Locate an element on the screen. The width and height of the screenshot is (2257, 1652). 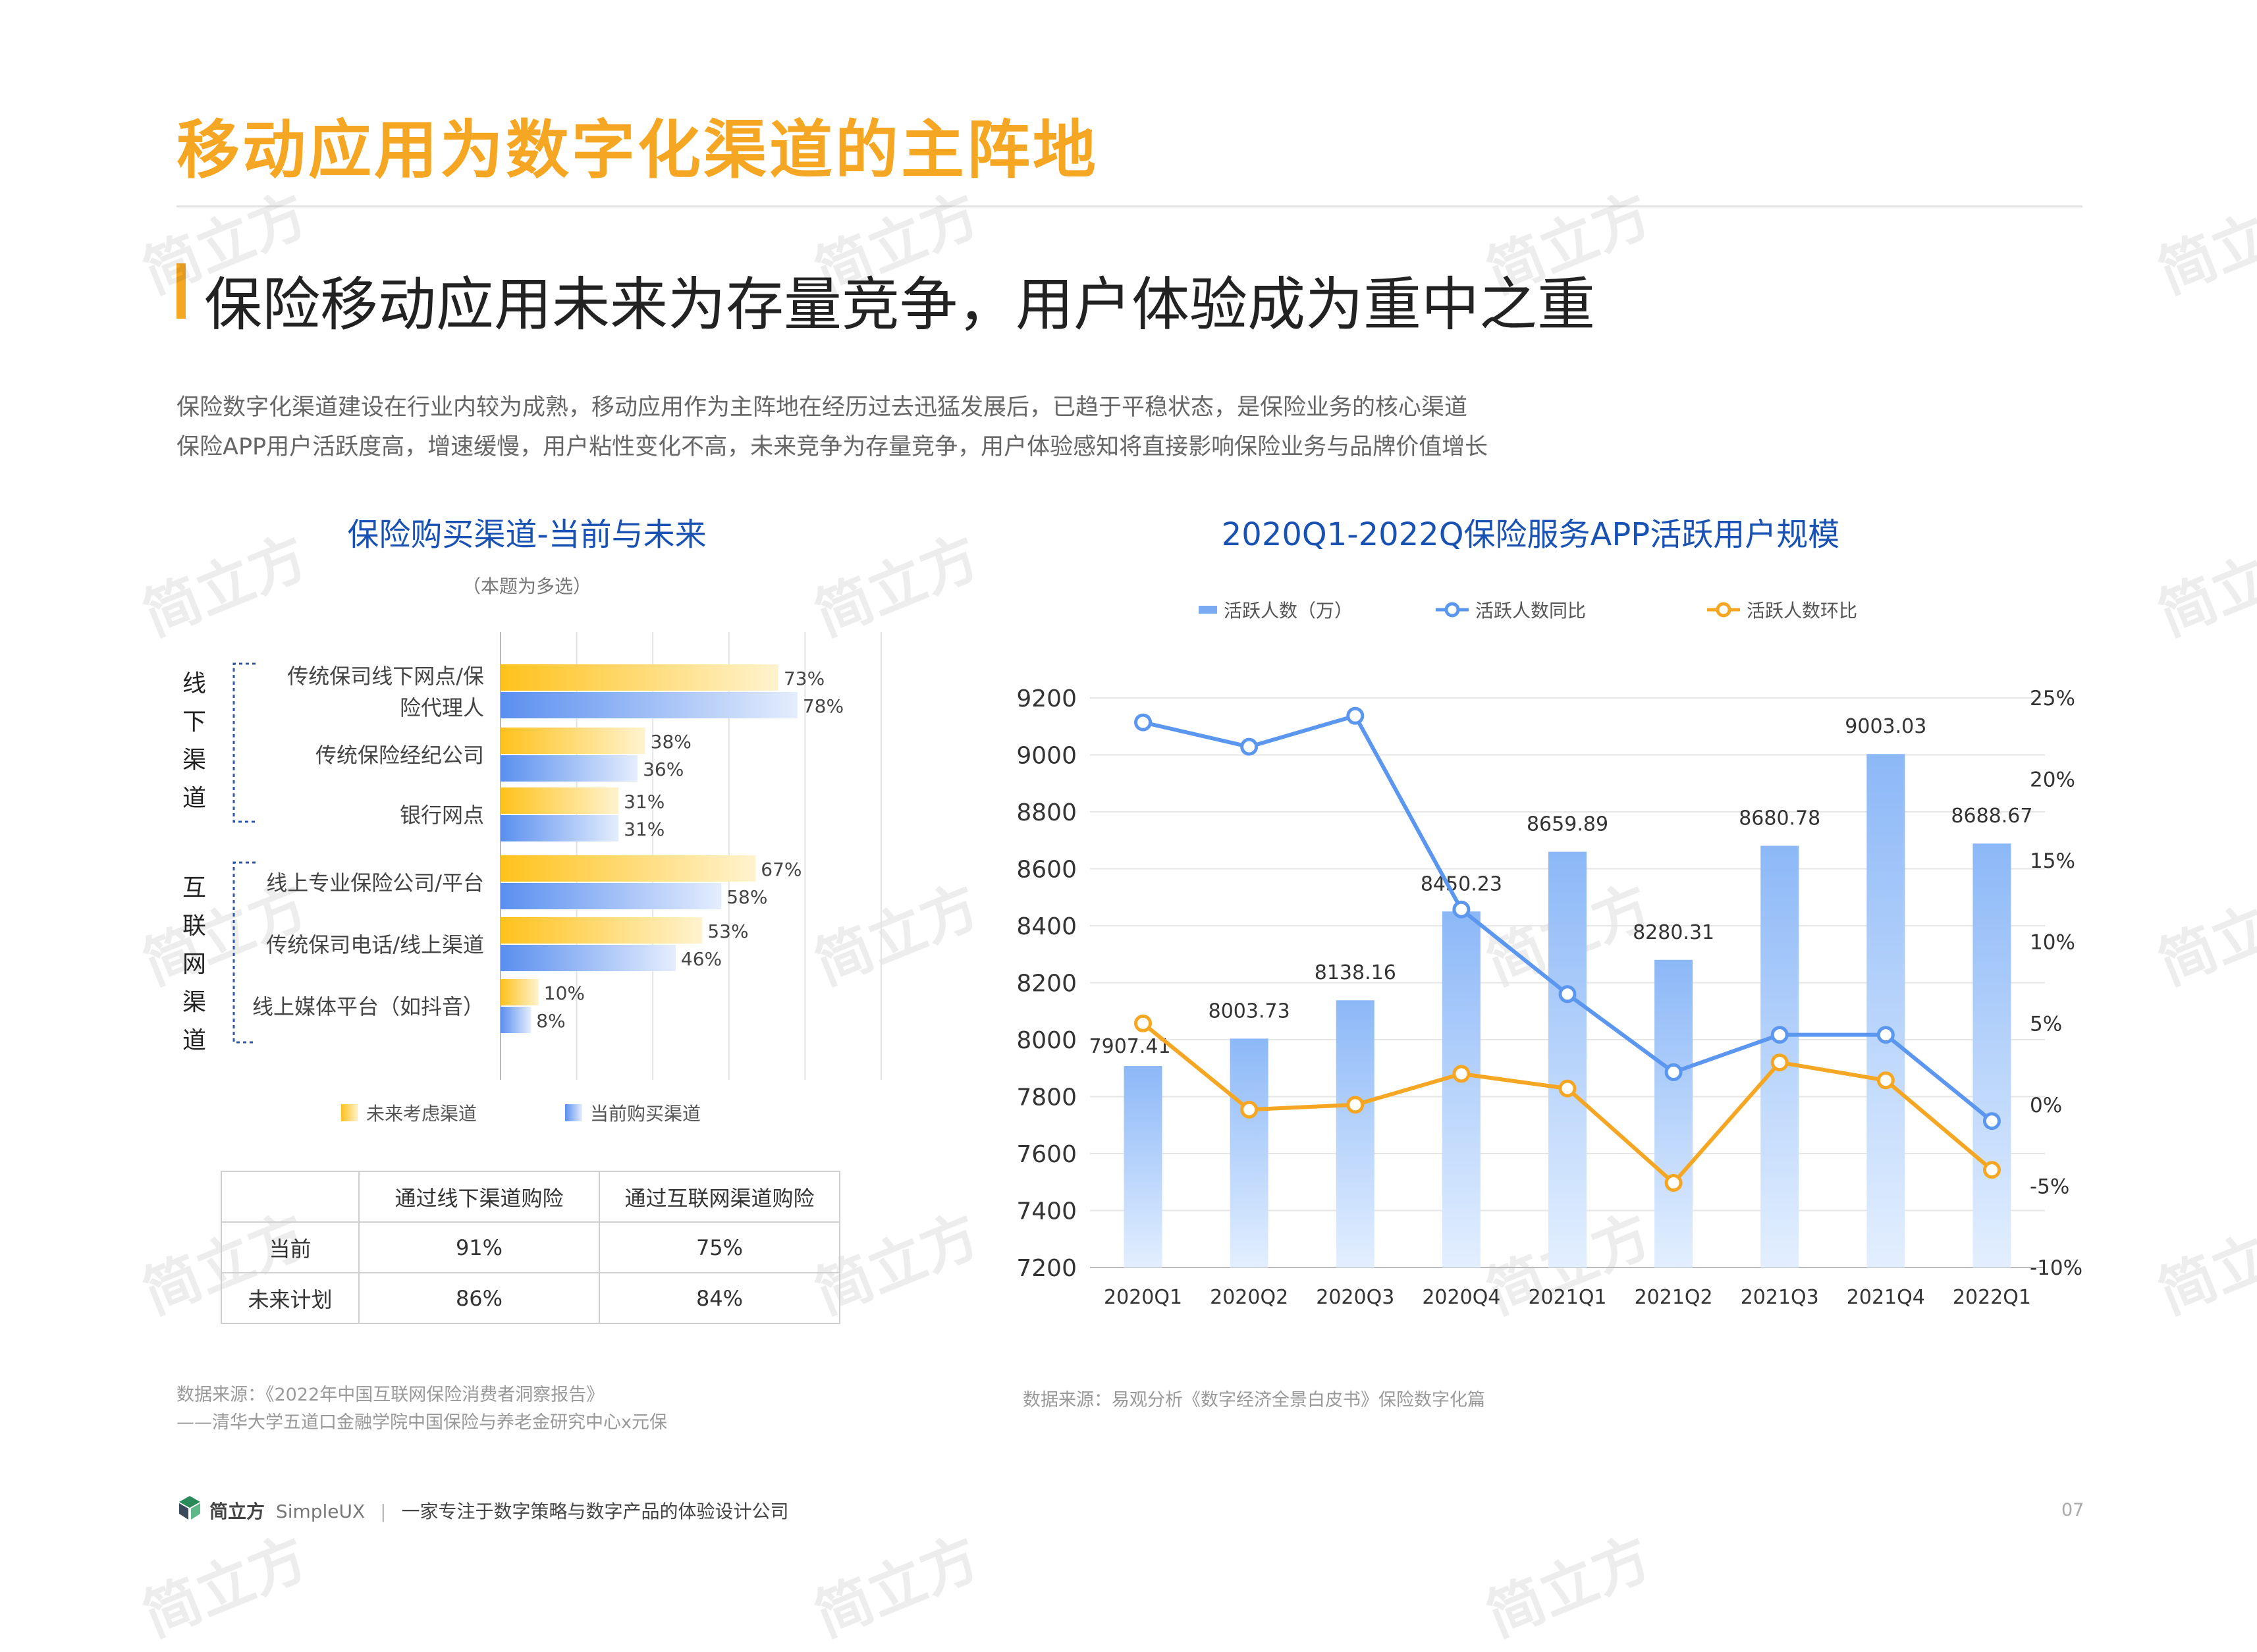
group-label-char: 联 is located at coordinates (194, 926).